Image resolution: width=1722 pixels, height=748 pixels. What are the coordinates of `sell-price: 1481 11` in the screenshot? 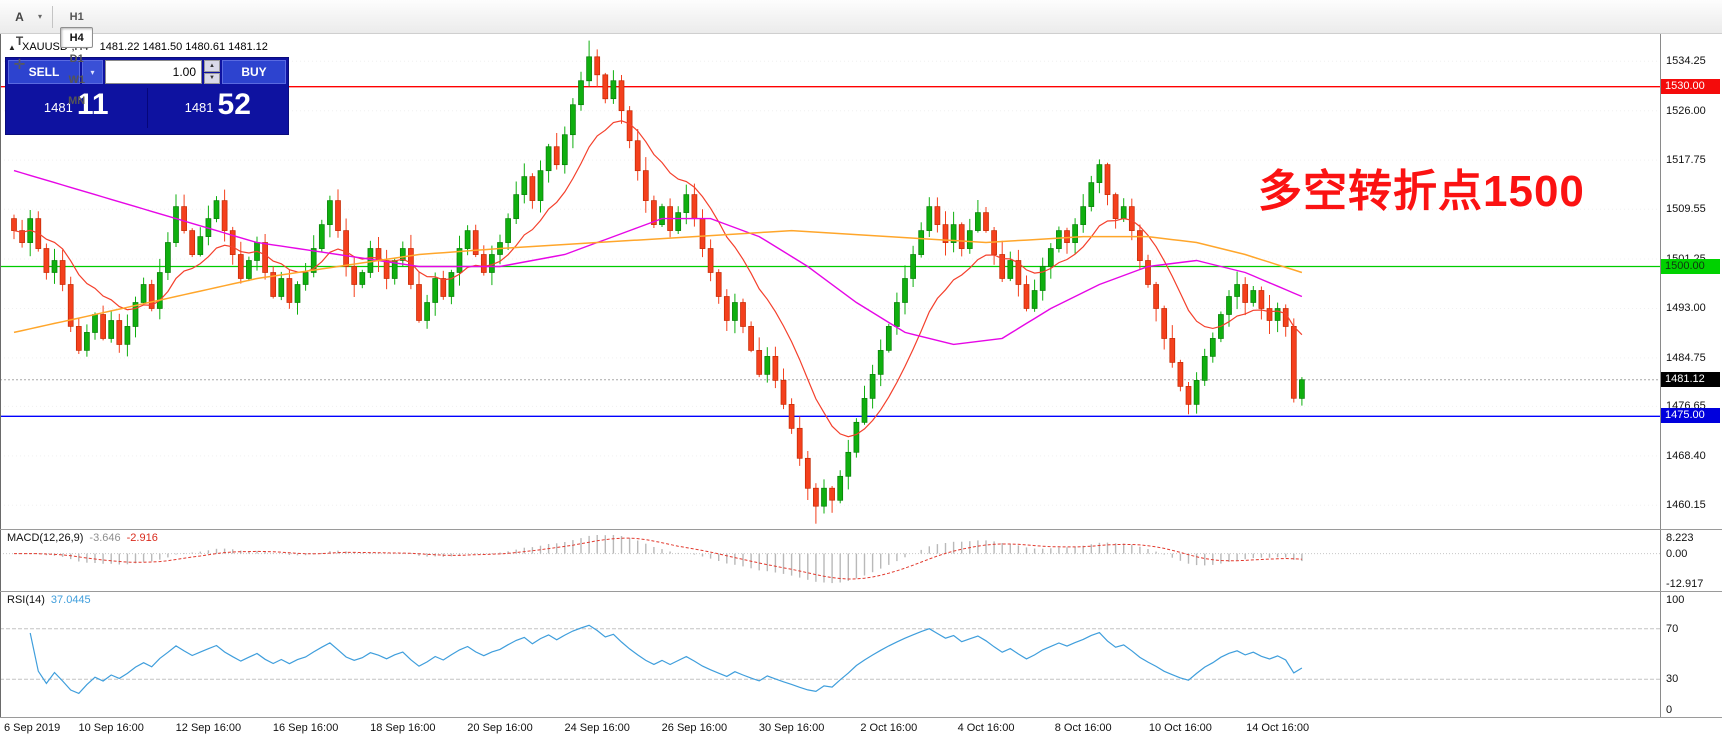 It's located at (76, 107).